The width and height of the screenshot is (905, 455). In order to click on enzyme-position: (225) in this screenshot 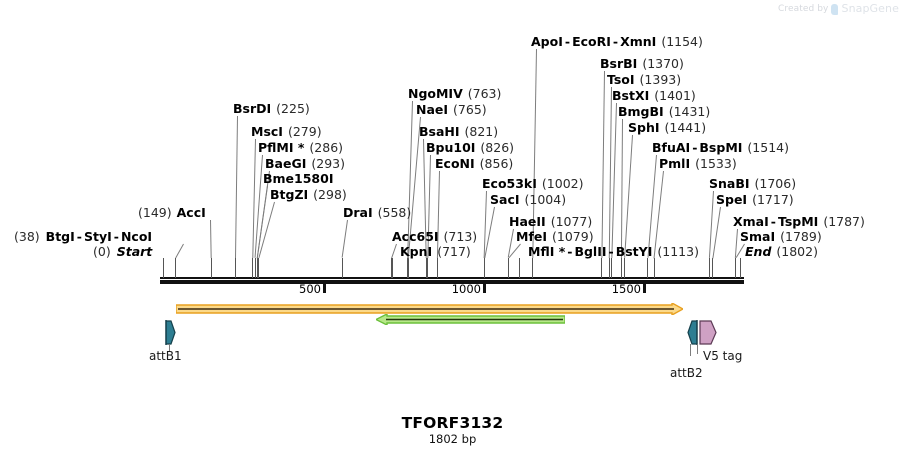, I will do `click(293, 108)`.